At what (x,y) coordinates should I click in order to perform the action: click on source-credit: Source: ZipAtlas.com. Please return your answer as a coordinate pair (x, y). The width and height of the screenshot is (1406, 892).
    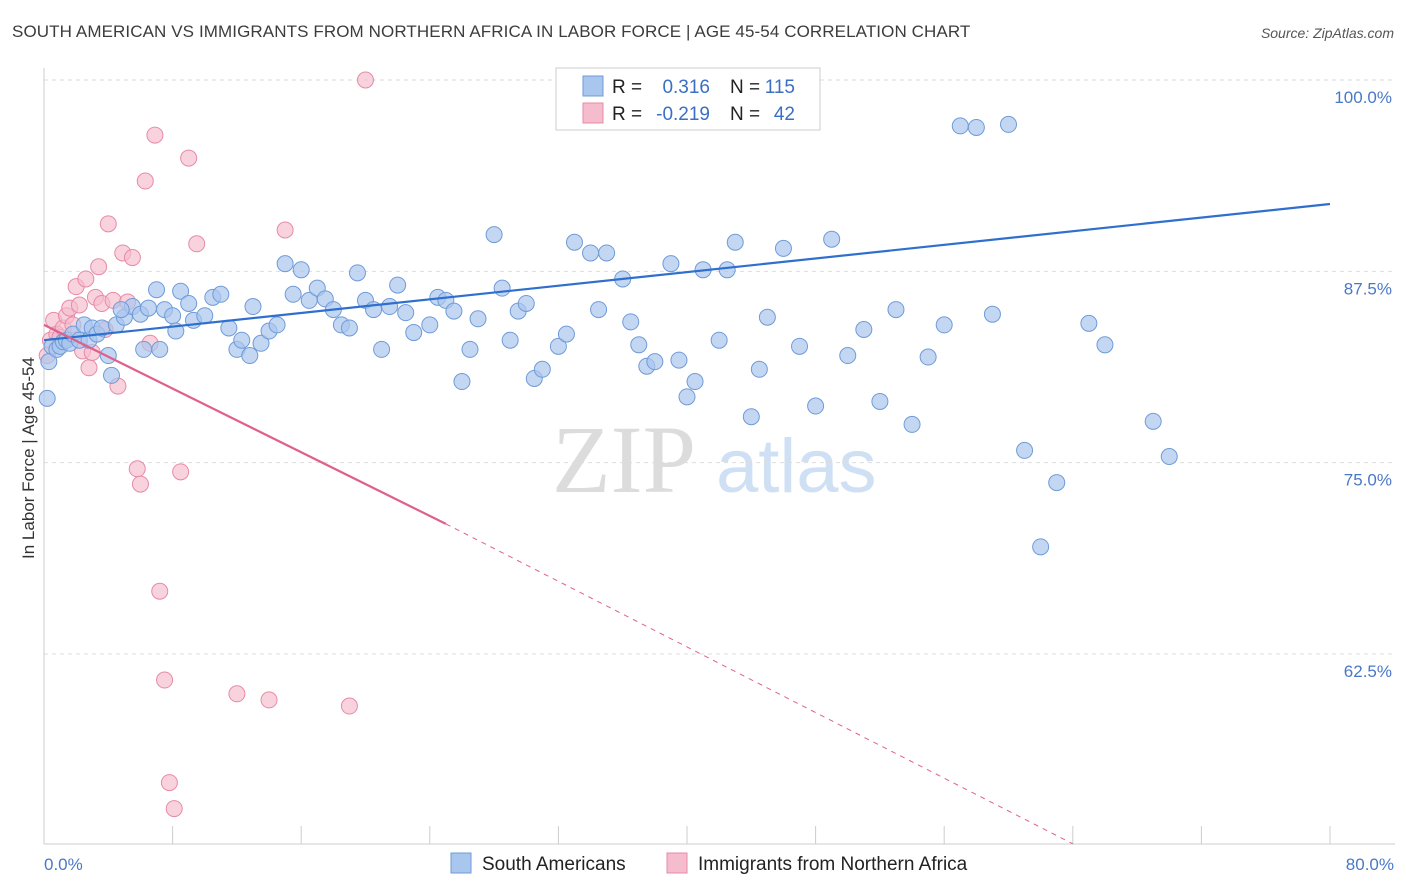
    Looking at the image, I should click on (1327, 33).